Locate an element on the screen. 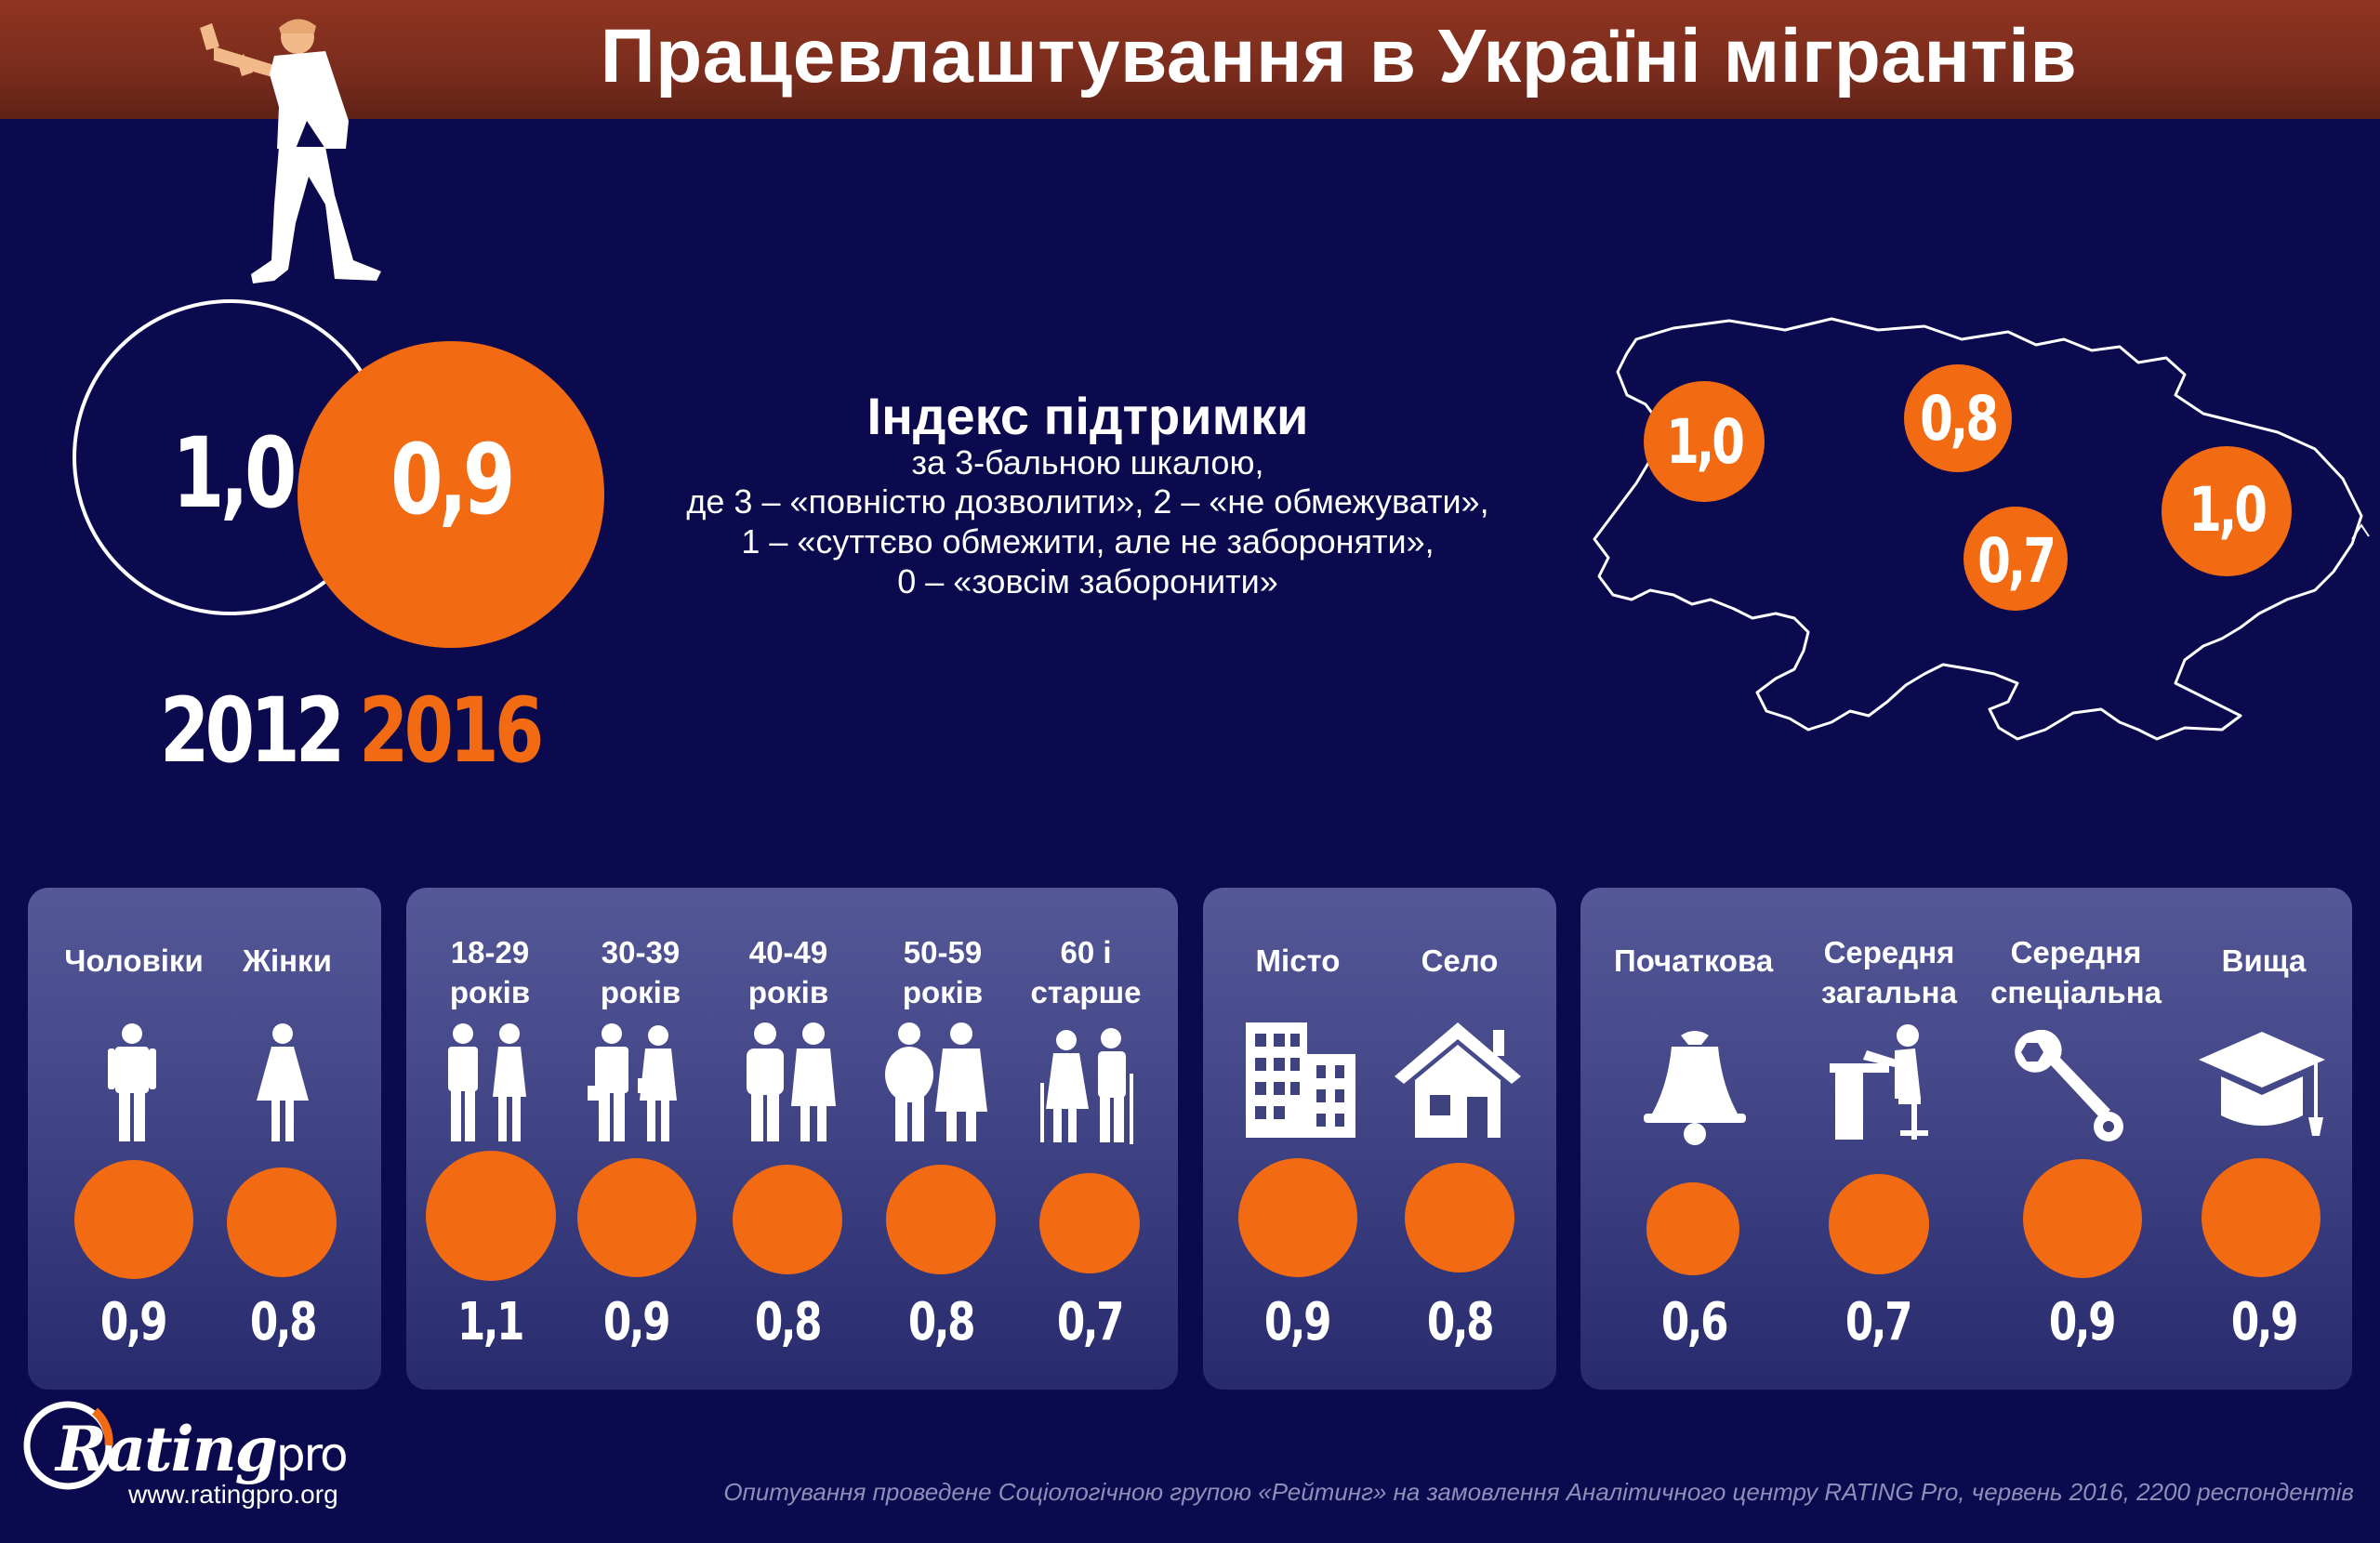 The height and width of the screenshot is (1543, 2380). young-couple-icon is located at coordinates (487, 1082).